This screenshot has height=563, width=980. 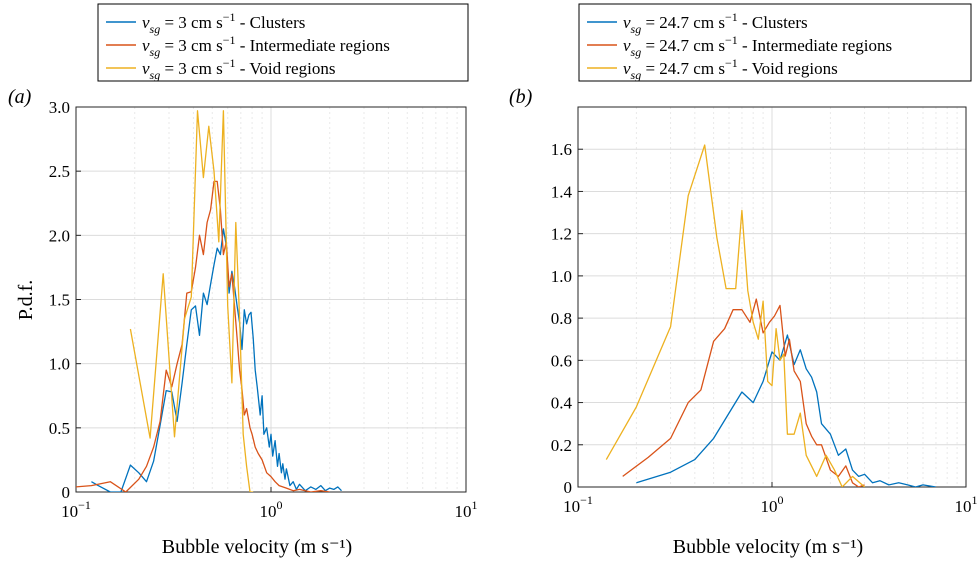 What do you see at coordinates (59, 235) in the screenshot?
I see `y-tick-label: 2.0` at bounding box center [59, 235].